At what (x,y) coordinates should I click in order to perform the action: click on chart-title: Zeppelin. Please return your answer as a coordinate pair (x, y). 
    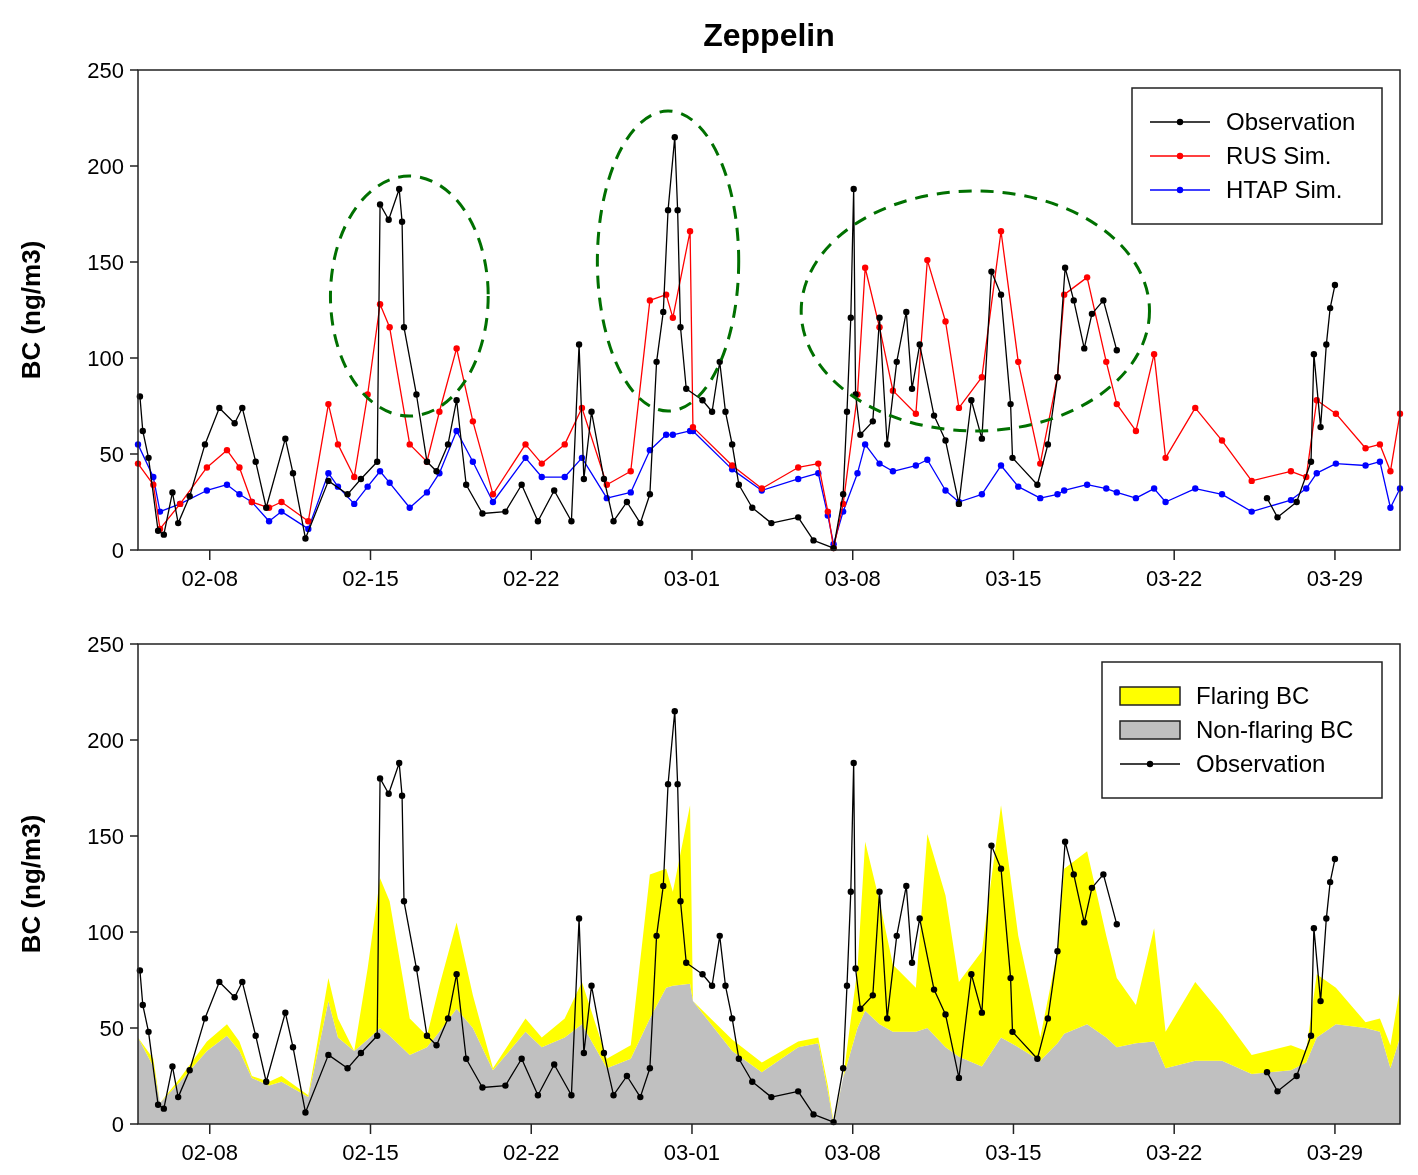
    Looking at the image, I should click on (769, 35).